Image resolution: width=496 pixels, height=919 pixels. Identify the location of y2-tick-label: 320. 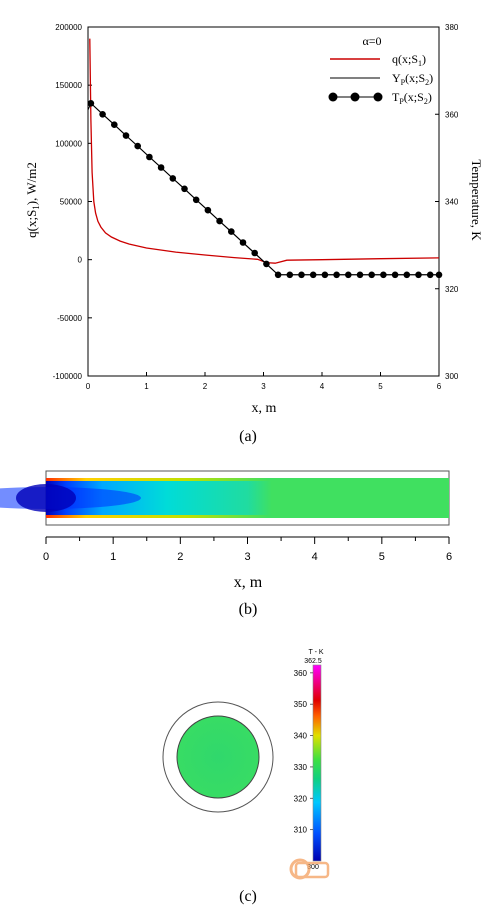
(452, 289).